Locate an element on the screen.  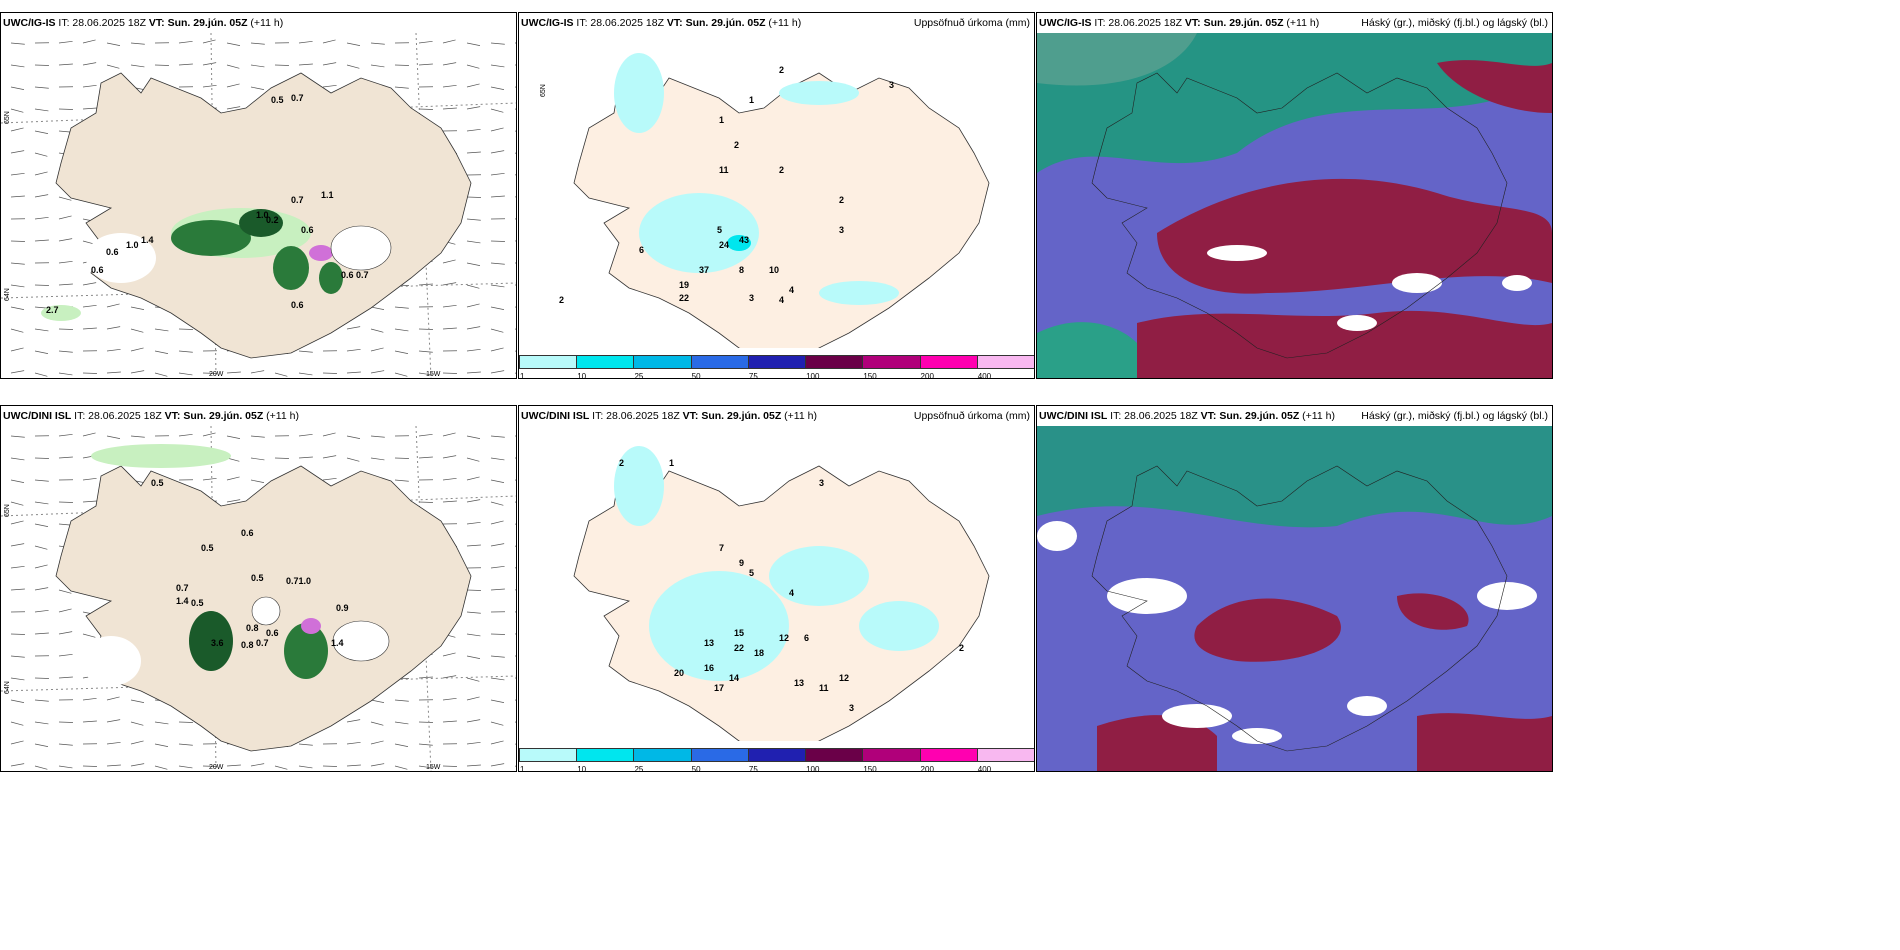
precip-value-label: 17 is located at coordinates (719, 688).